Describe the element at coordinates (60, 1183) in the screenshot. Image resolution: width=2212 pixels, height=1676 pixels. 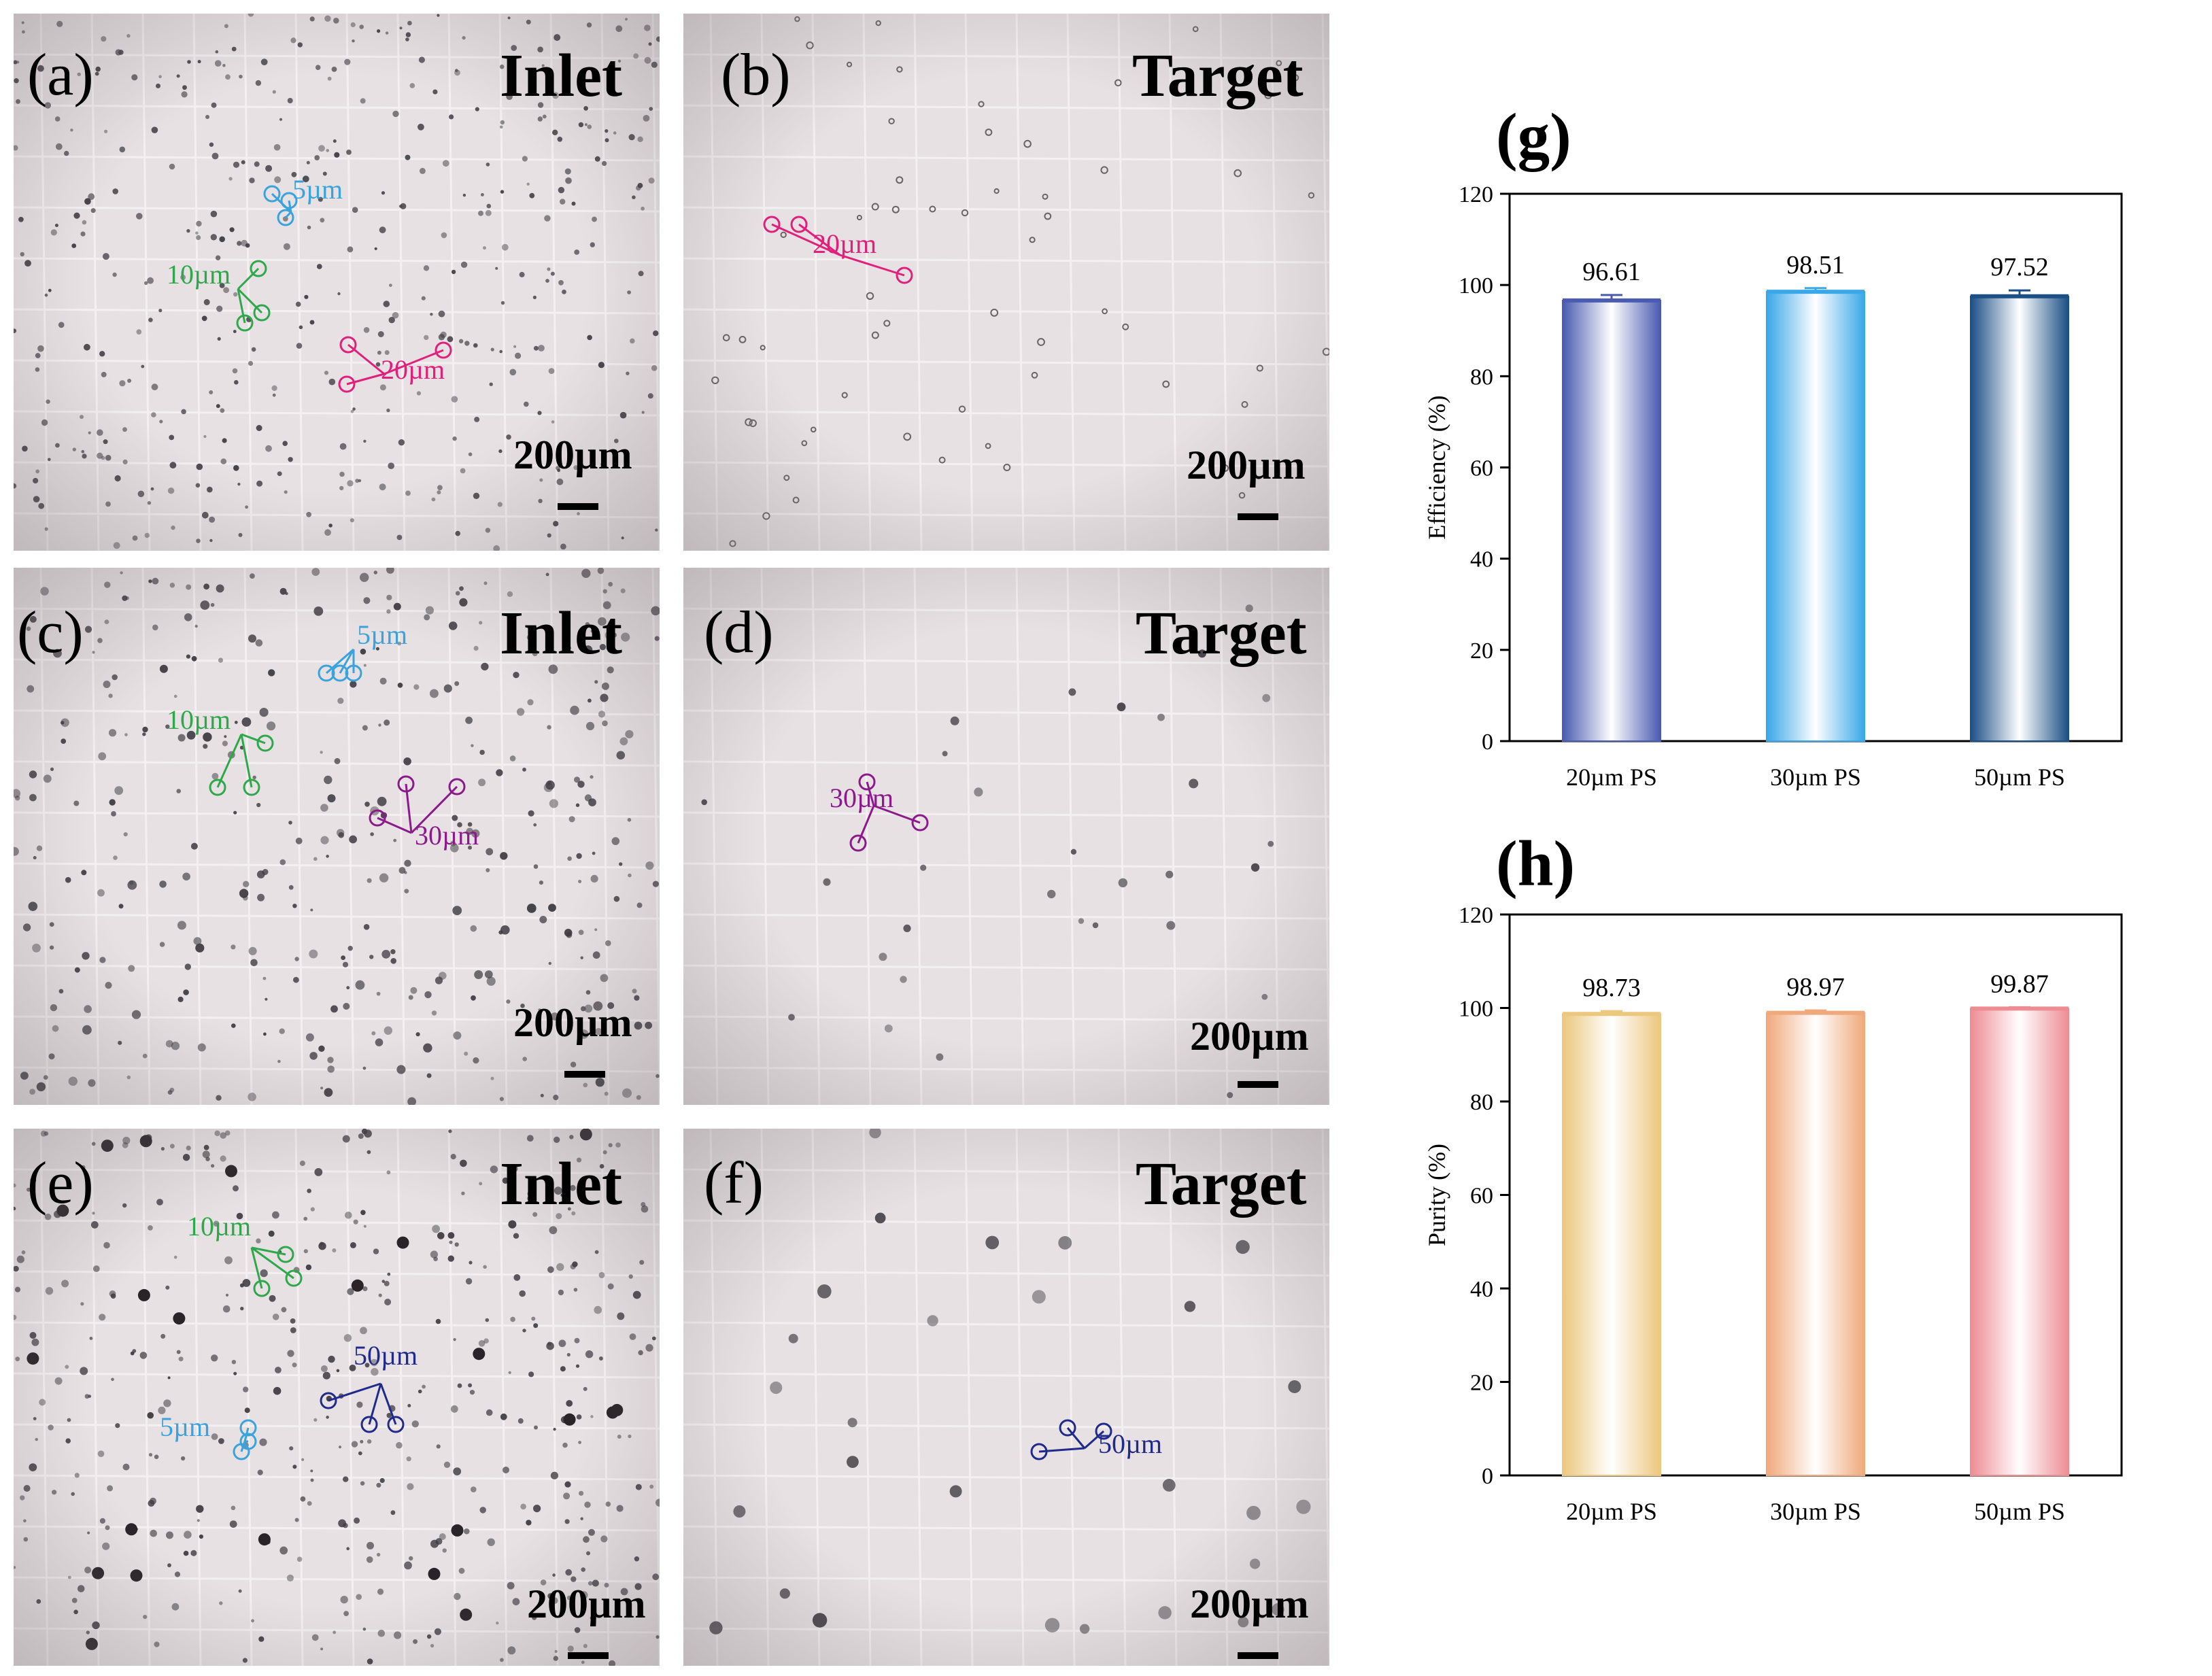
I see `panel-letter: (e)` at that location.